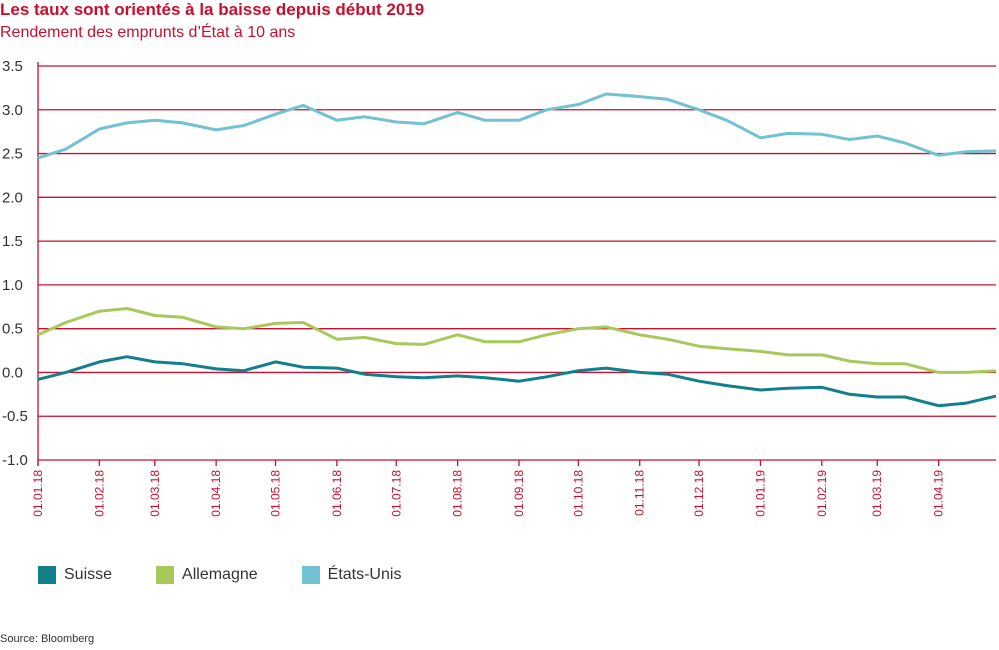 The image size is (999, 650). I want to click on legend-item-etats-unis: États-Unis, so click(351, 575).